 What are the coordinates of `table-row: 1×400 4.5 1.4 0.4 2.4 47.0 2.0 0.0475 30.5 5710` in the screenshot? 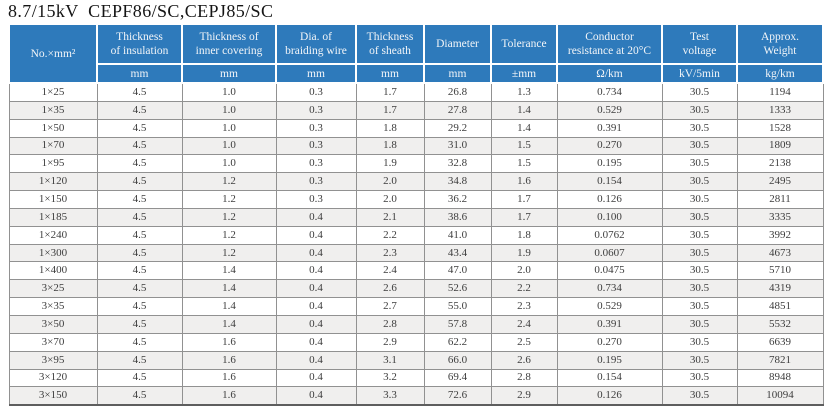 It's located at (416, 271).